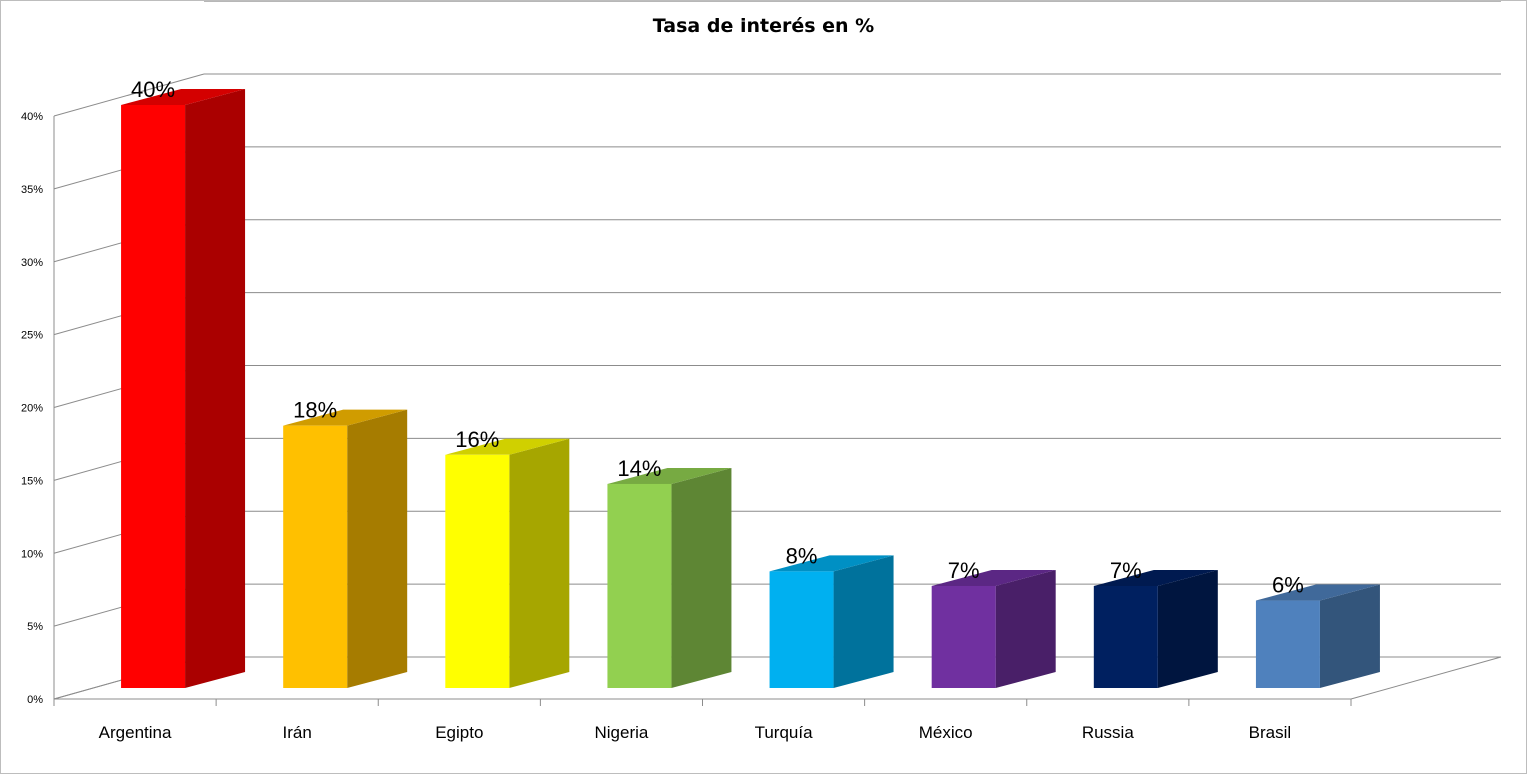 This screenshot has height=774, width=1527. What do you see at coordinates (1288, 585) in the screenshot?
I see `data-label: 6%` at bounding box center [1288, 585].